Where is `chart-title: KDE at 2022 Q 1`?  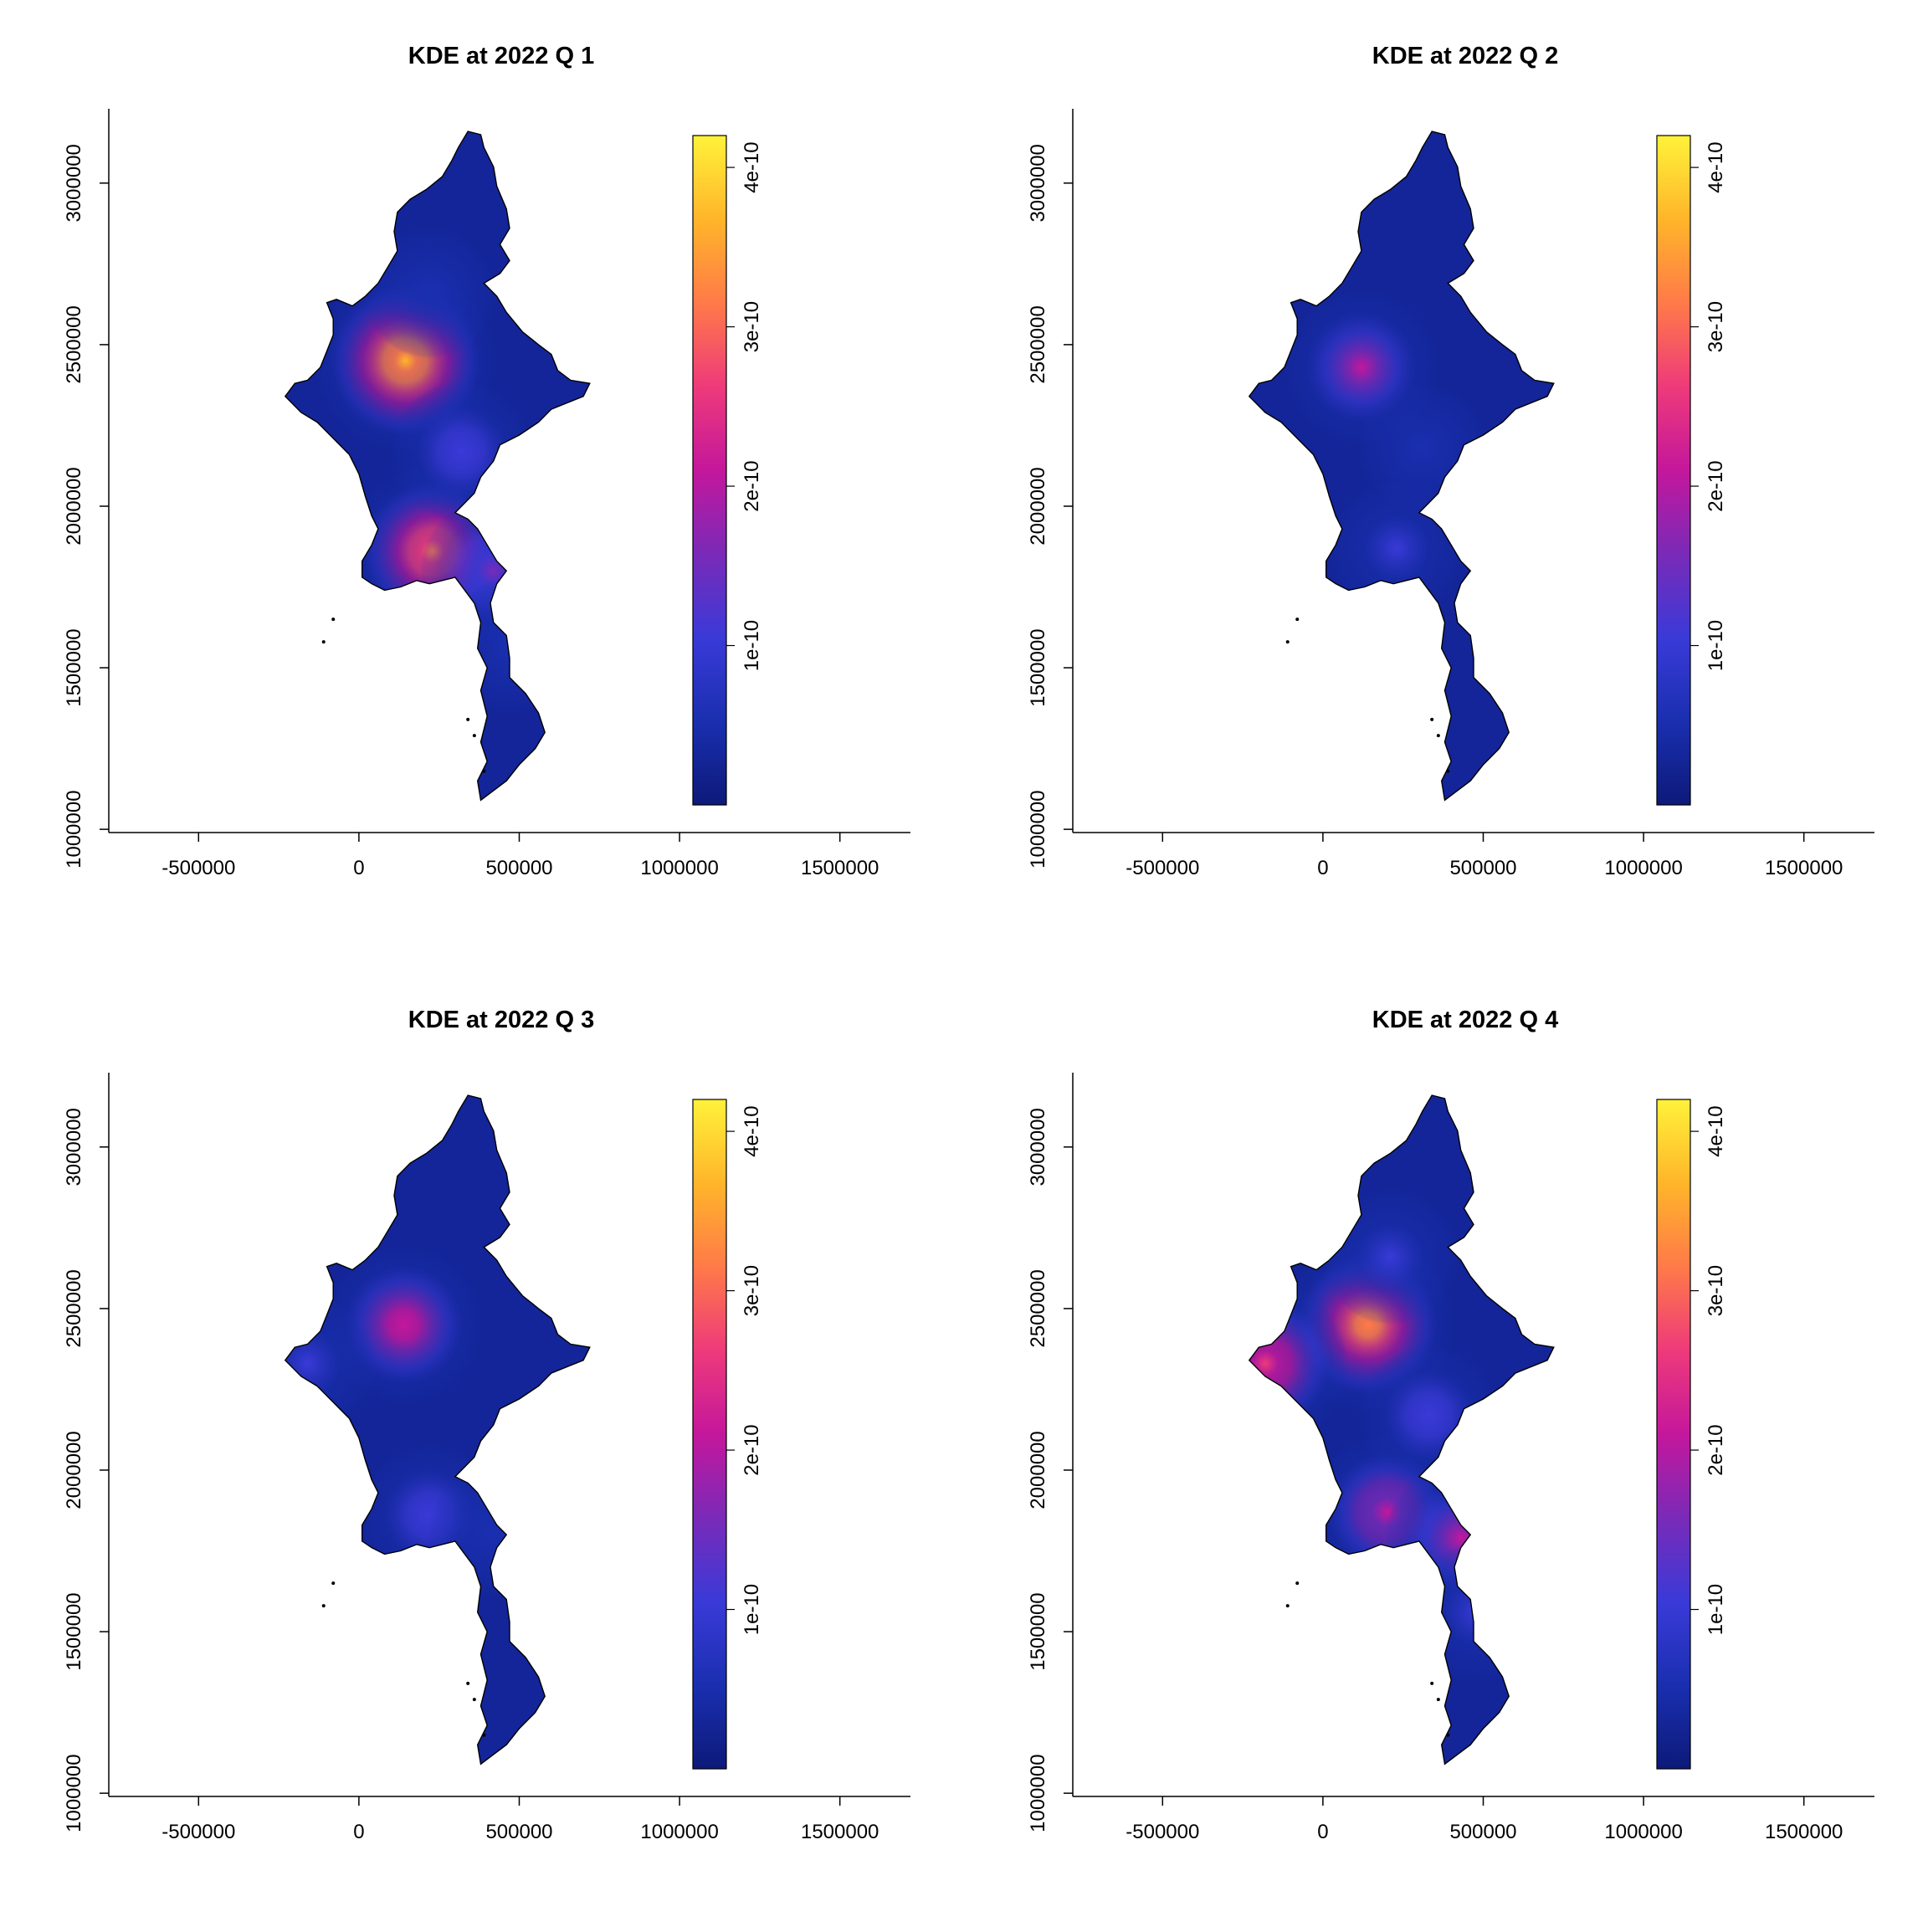
chart-title: KDE at 2022 Q 1 is located at coordinates (501, 56).